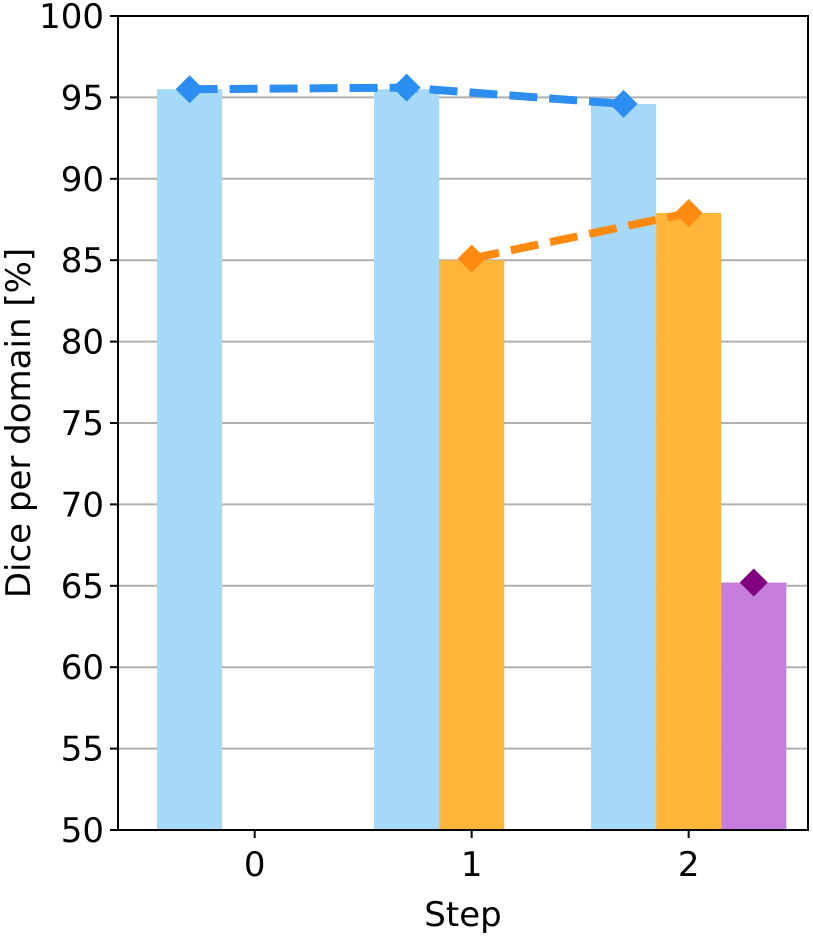  Describe the element at coordinates (754, 706) in the screenshot. I see `bar-series2-step2` at that location.